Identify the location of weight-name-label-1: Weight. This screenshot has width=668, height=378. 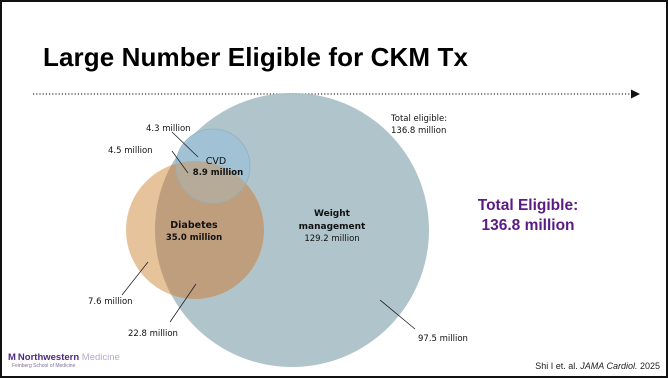
(332, 214).